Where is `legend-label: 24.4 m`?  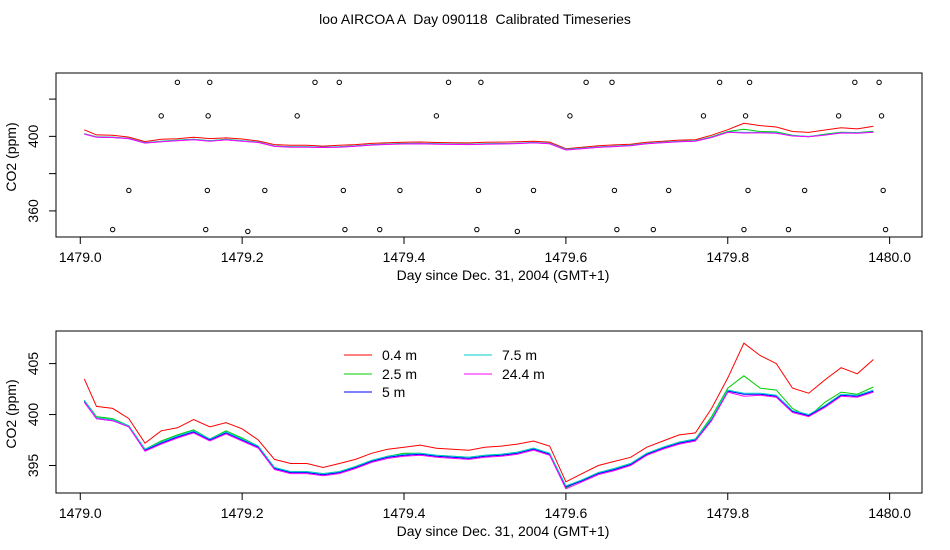 legend-label: 24.4 m is located at coordinates (523, 374).